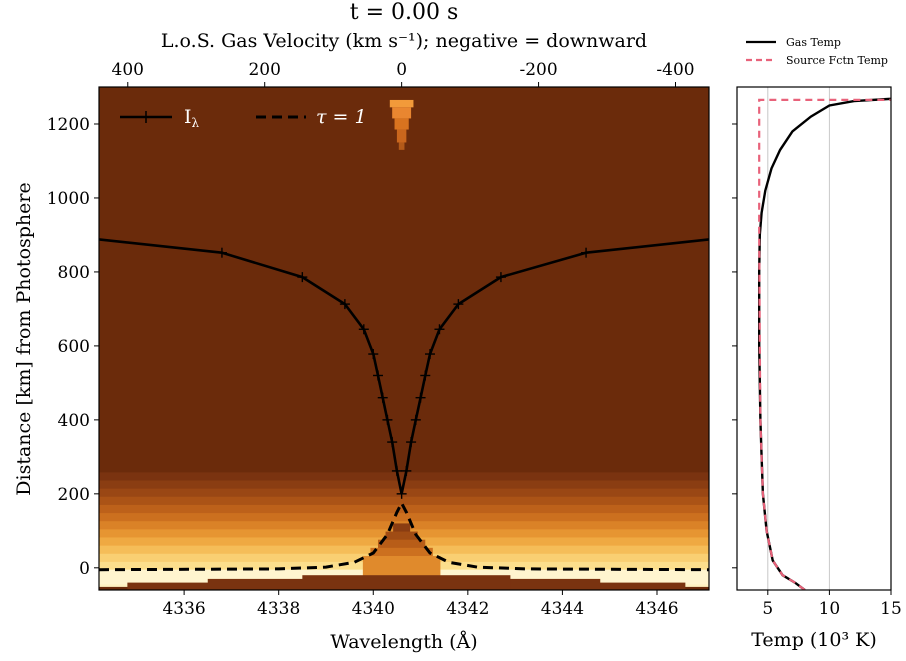 Image resolution: width=906 pixels, height=661 pixels. I want to click on temperature-x-tick-label: 15, so click(891, 609).